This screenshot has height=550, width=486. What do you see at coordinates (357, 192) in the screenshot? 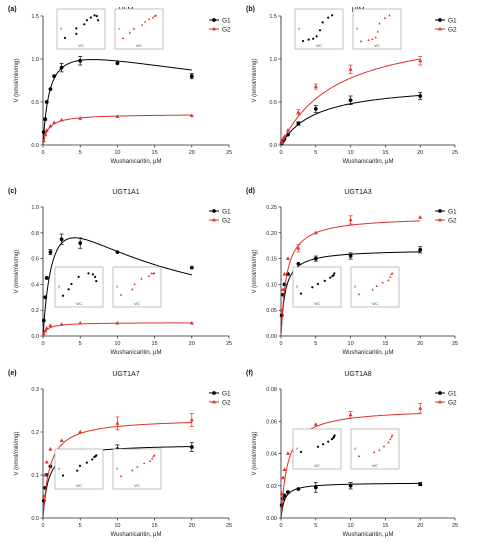
I see `panel-title: UGT1A3` at bounding box center [357, 192].